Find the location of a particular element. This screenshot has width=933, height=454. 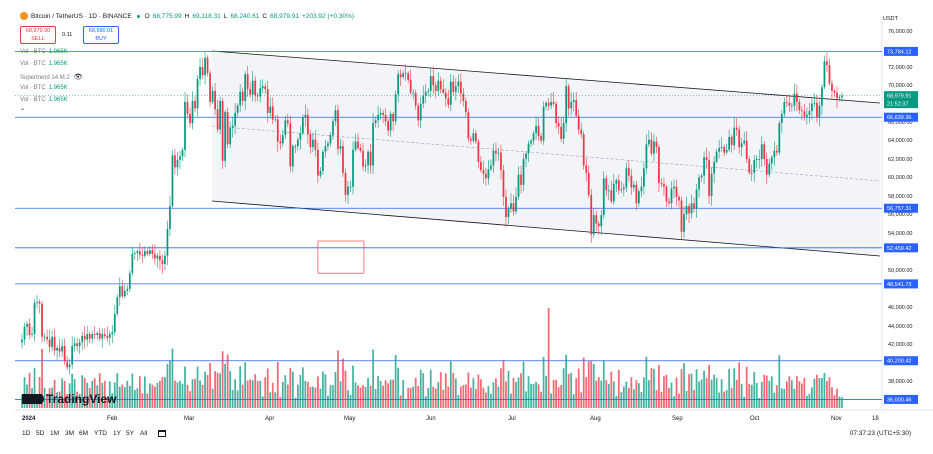

range-ytd-button: YTD is located at coordinates (100, 433).